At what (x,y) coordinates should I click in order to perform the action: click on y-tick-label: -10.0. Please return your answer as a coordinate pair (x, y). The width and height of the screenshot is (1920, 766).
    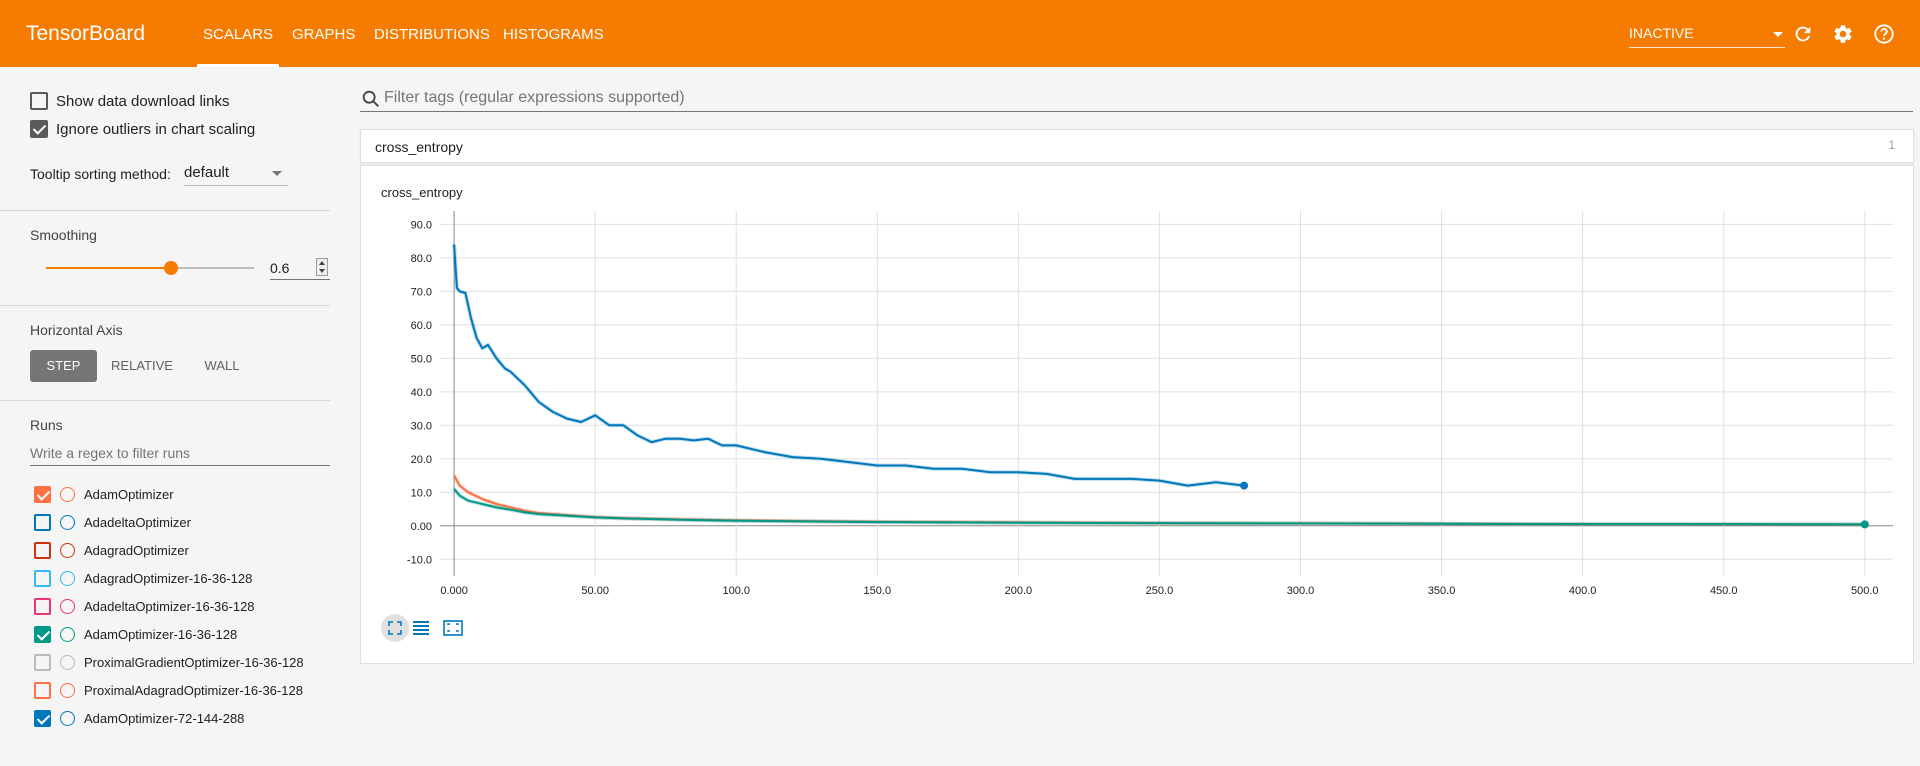
    Looking at the image, I should click on (419, 560).